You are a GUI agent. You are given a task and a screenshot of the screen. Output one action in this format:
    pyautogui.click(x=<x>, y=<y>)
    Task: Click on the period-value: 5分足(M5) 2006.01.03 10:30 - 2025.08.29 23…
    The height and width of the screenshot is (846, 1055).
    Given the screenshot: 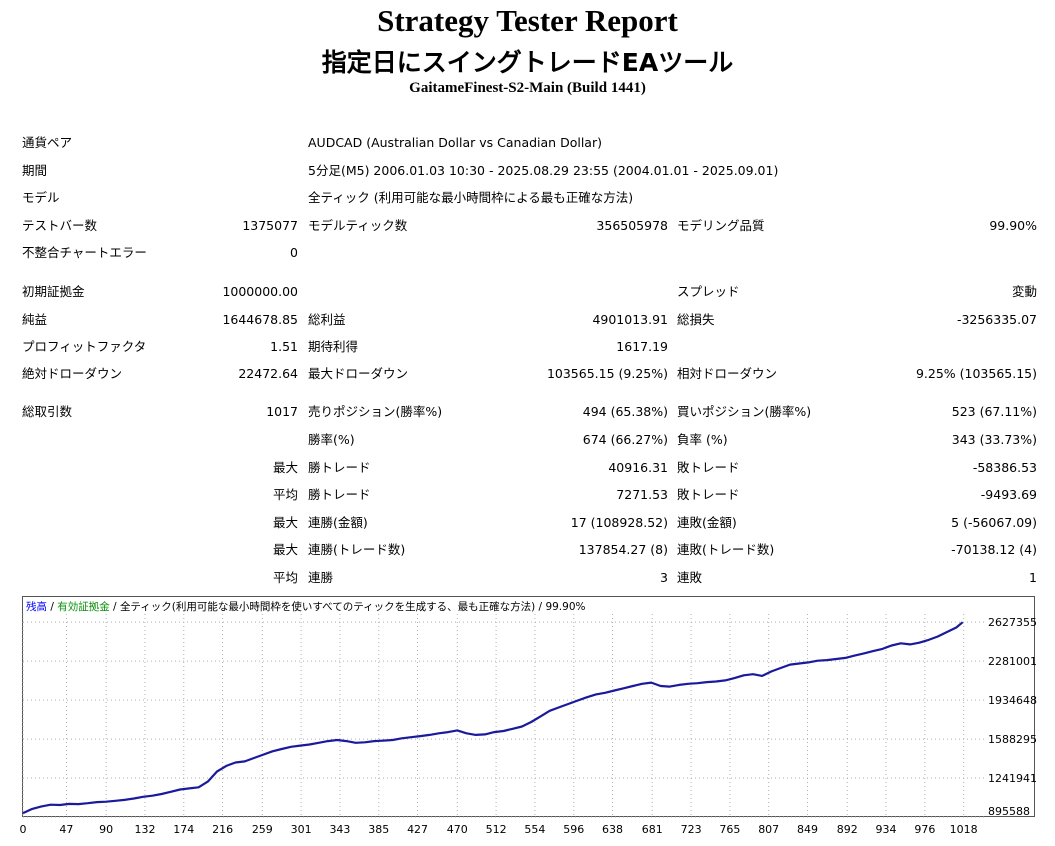 What is the action you would take?
    pyautogui.click(x=543, y=170)
    